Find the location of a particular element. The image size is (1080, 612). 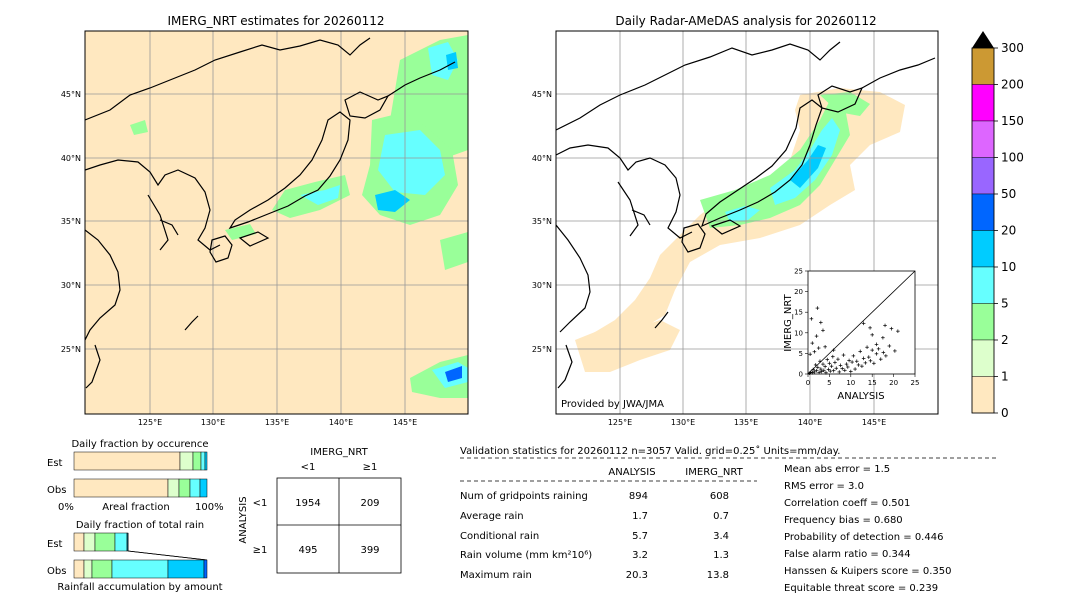

validation-row-label: Average rain is located at coordinates (492, 516).